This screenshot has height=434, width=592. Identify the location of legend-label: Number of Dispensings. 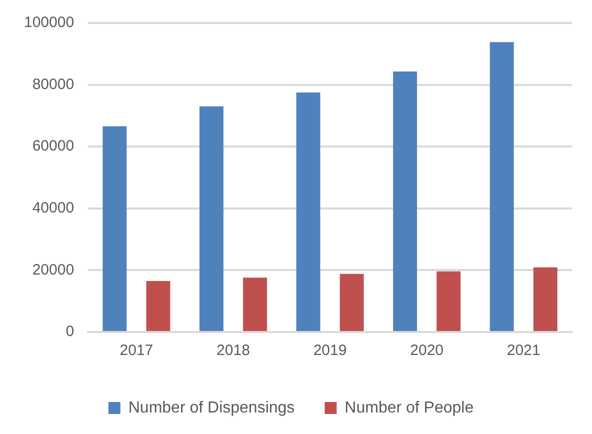
(211, 407).